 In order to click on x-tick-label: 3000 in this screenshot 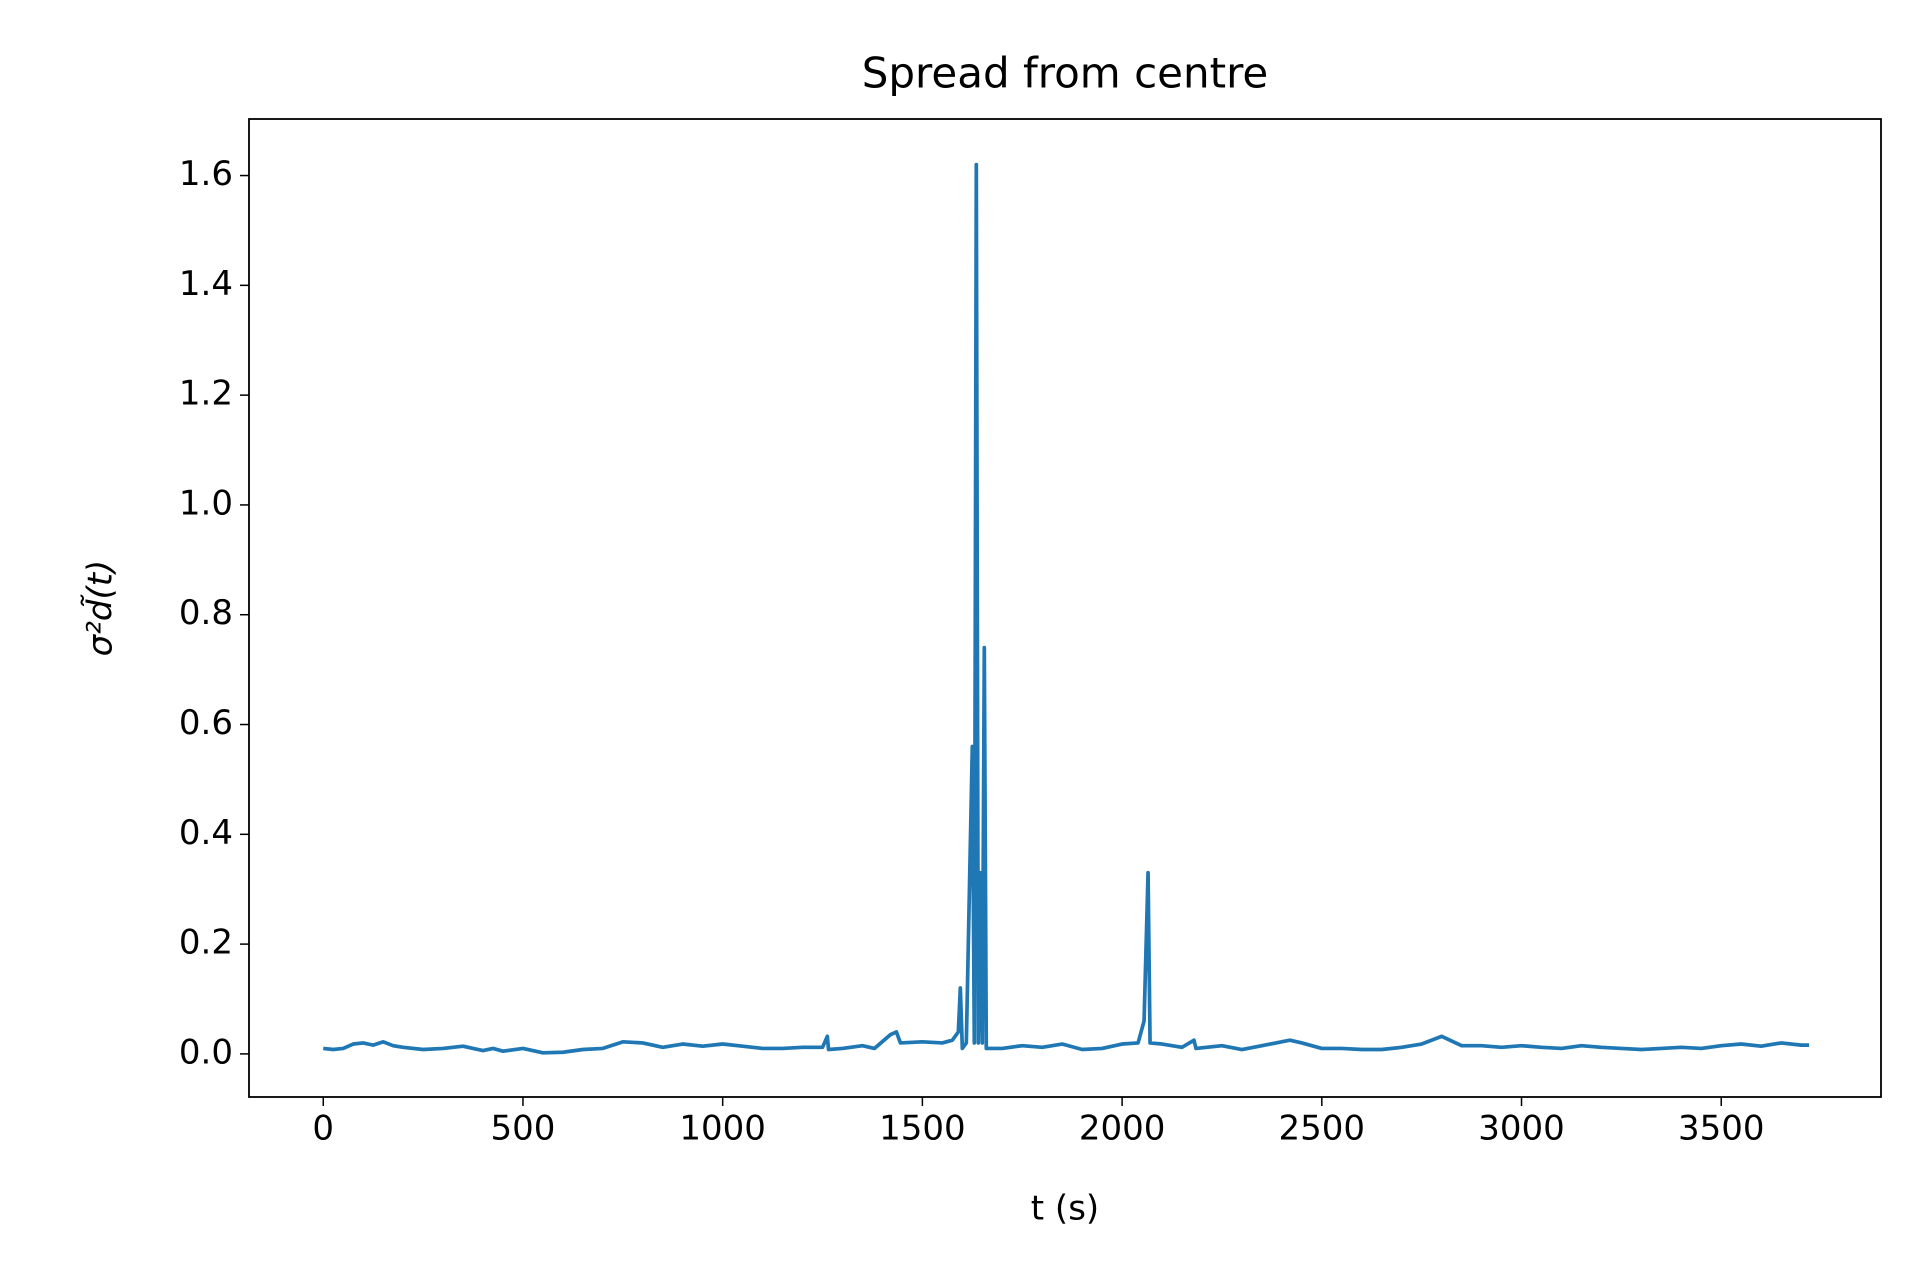, I will do `click(1521, 1129)`.